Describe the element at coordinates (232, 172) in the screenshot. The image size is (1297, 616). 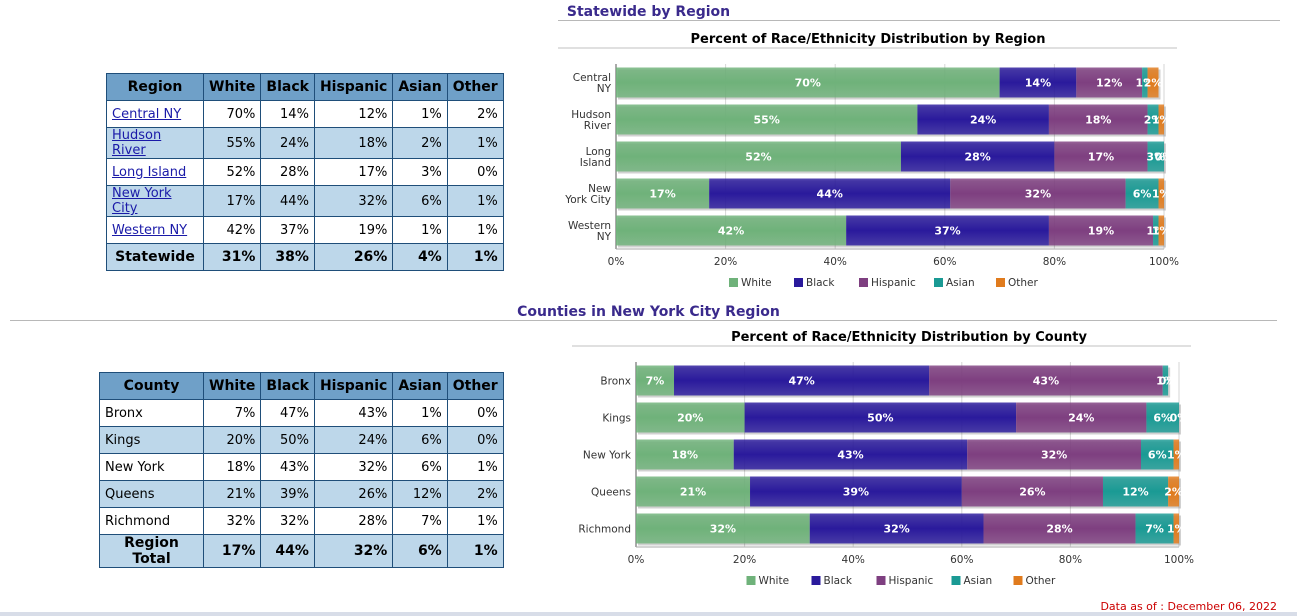
I see `white-cell: 52%` at that location.